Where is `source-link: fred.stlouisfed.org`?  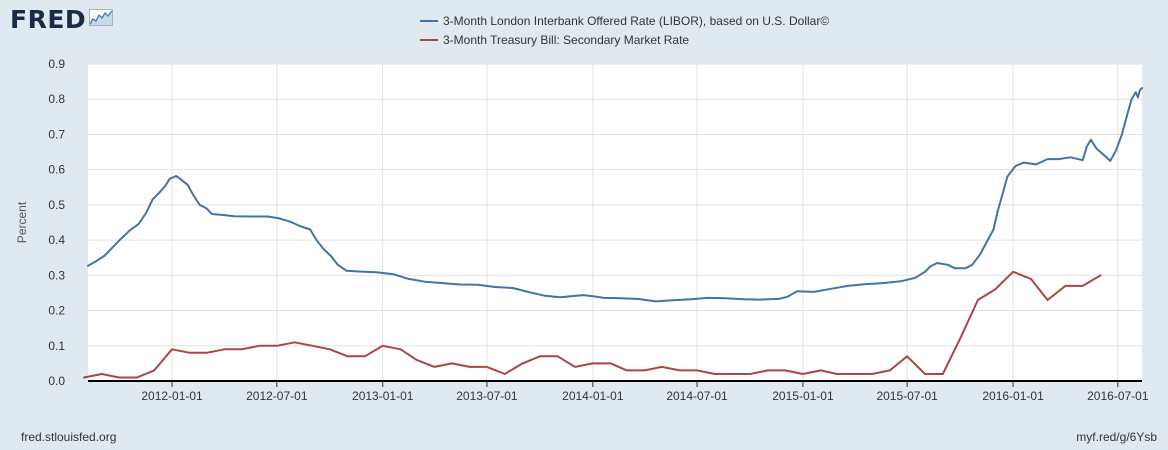
source-link: fred.stlouisfed.org is located at coordinates (69, 437).